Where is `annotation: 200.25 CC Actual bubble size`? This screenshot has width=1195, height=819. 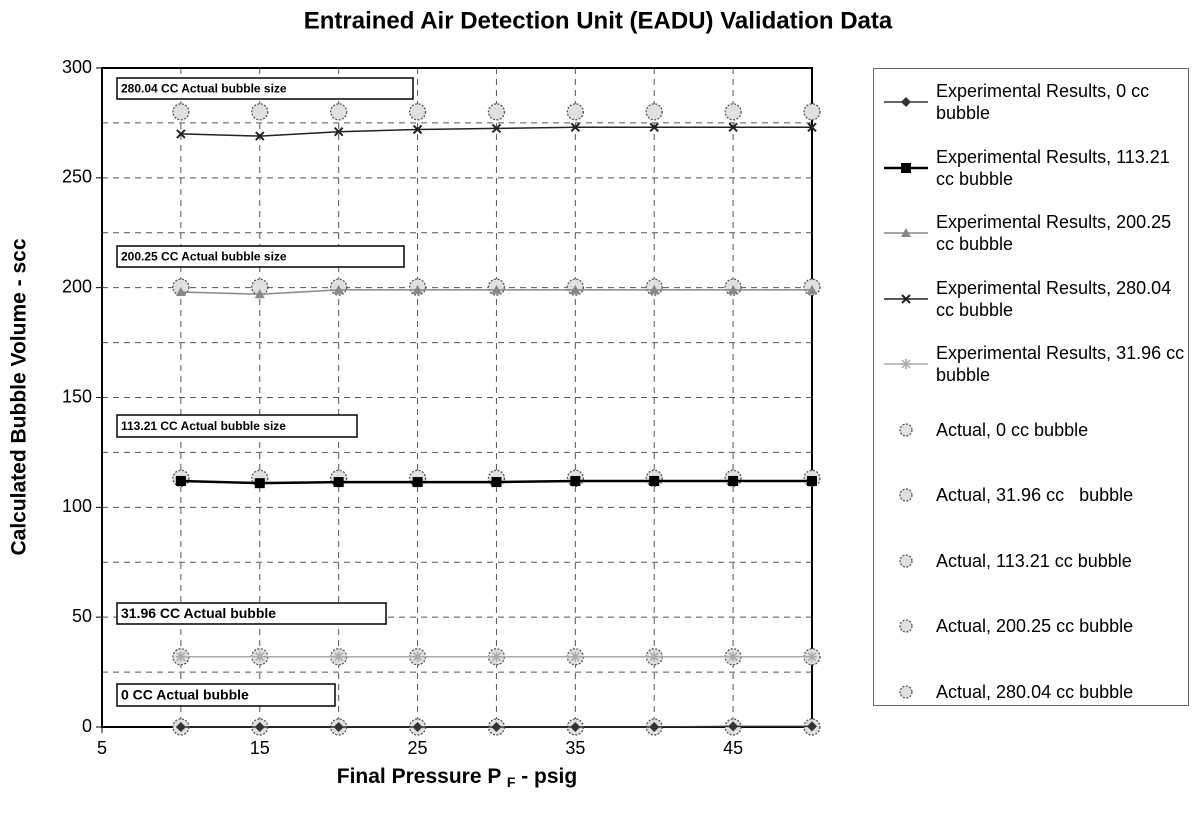 annotation: 200.25 CC Actual bubble size is located at coordinates (204, 257).